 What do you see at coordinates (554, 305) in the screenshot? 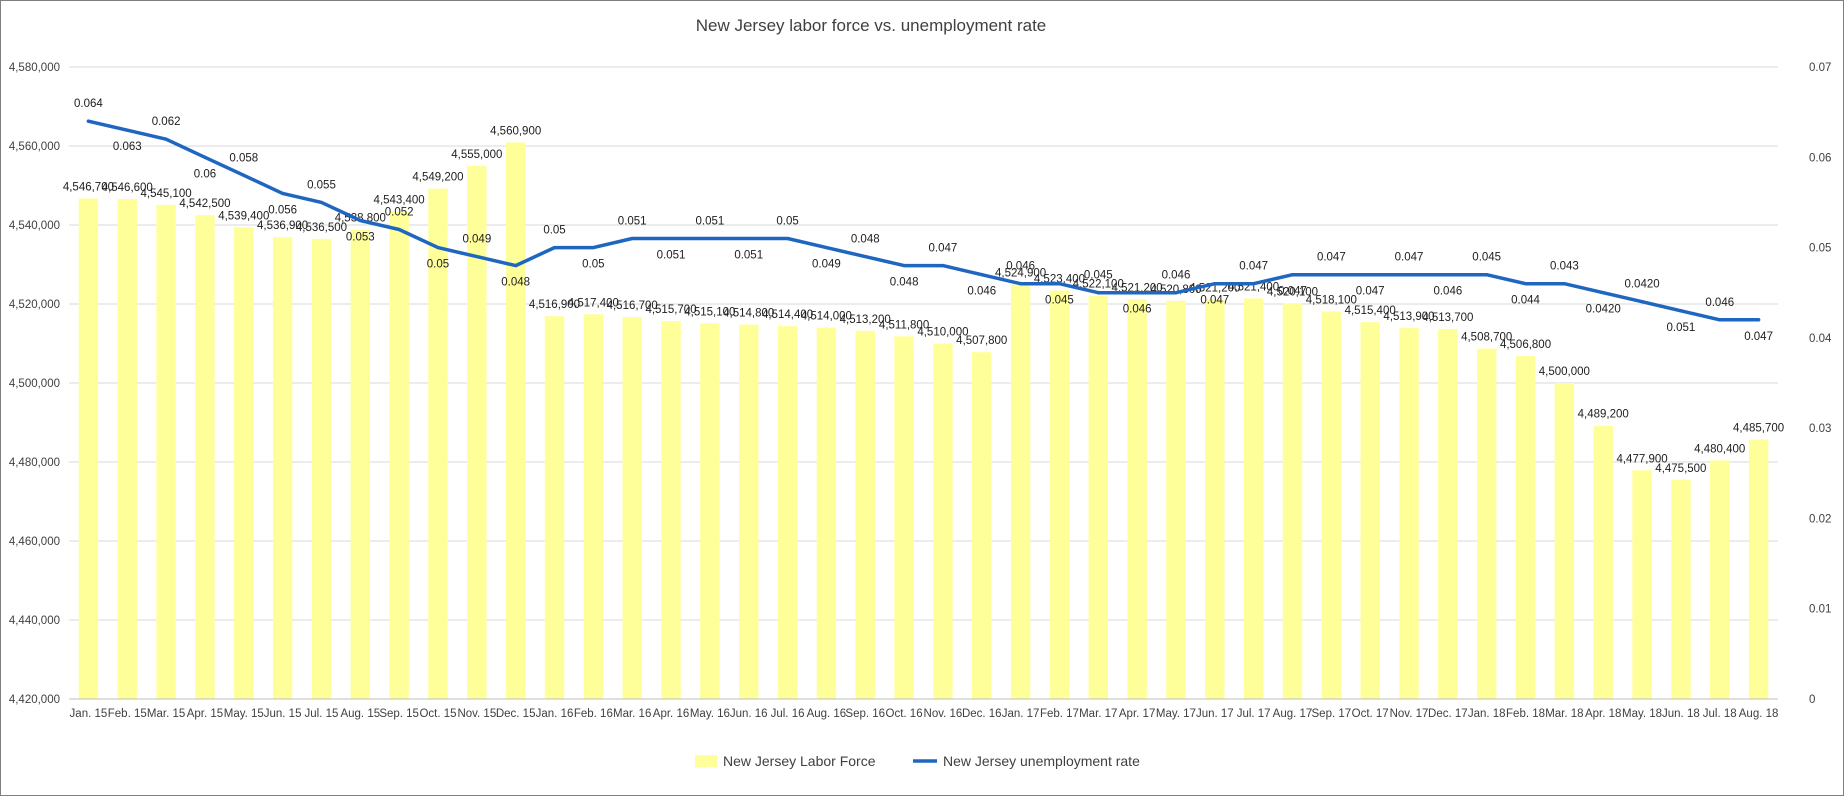
I see `bar-data-label: 4,516,900` at bounding box center [554, 305].